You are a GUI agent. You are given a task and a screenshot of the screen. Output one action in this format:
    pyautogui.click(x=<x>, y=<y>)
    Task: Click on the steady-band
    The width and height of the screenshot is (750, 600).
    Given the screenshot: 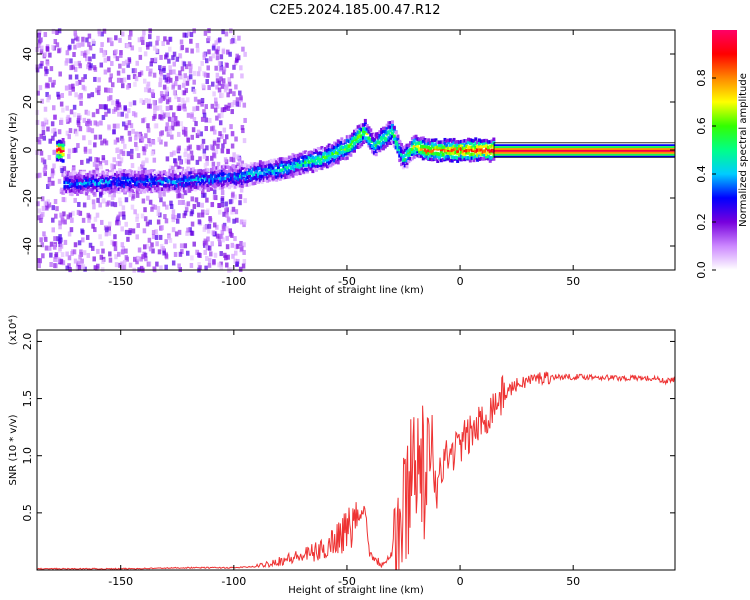 What is the action you would take?
    pyautogui.click(x=584, y=147)
    